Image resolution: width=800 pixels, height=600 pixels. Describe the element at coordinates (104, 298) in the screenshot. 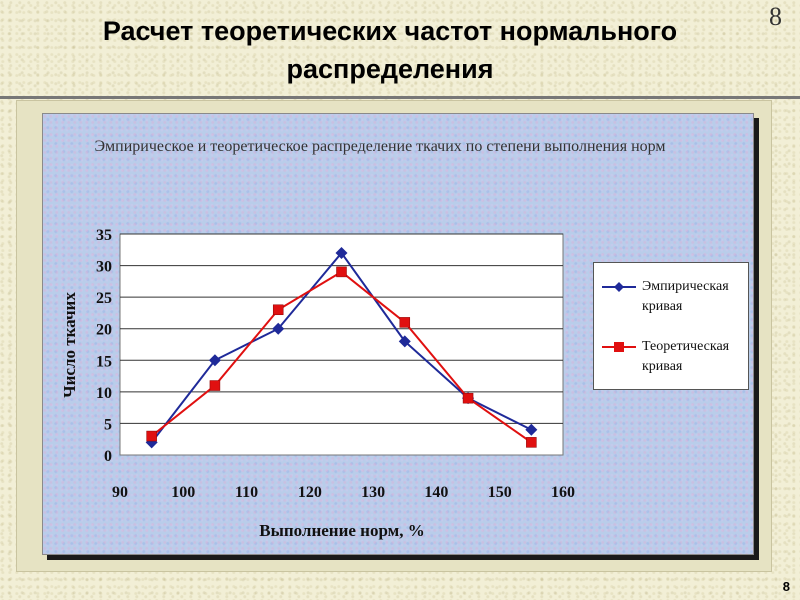

I see `y-tick-label: 25` at that location.